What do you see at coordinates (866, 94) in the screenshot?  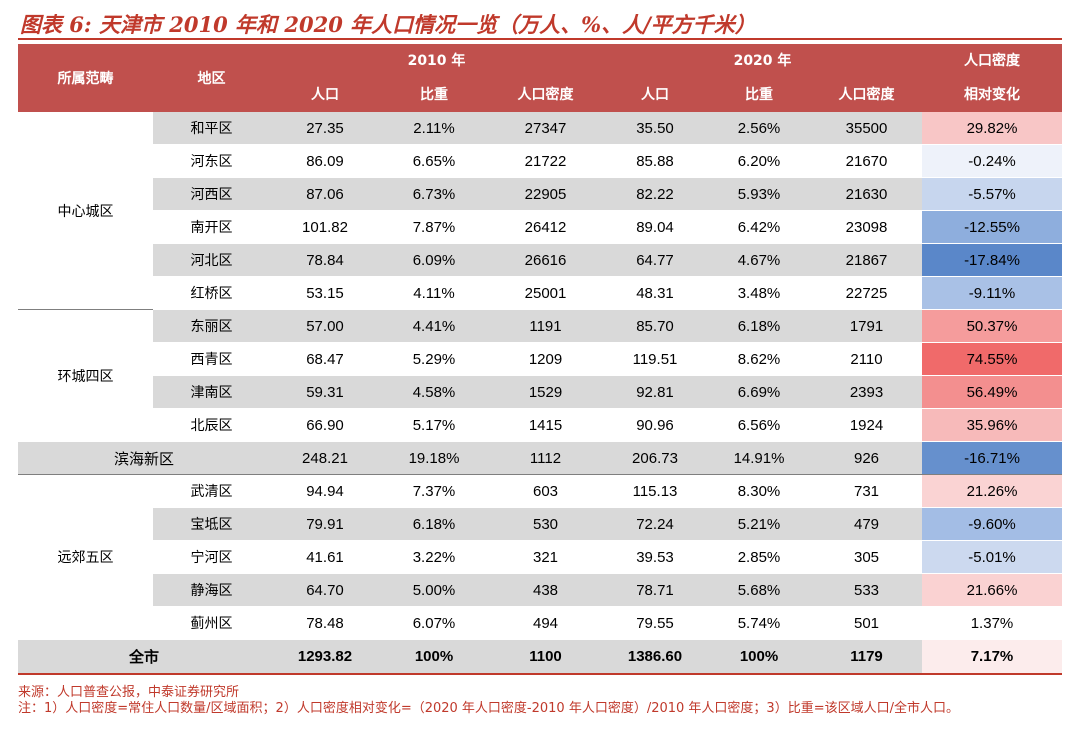 I see `header-density-2020: 人口密度` at bounding box center [866, 94].